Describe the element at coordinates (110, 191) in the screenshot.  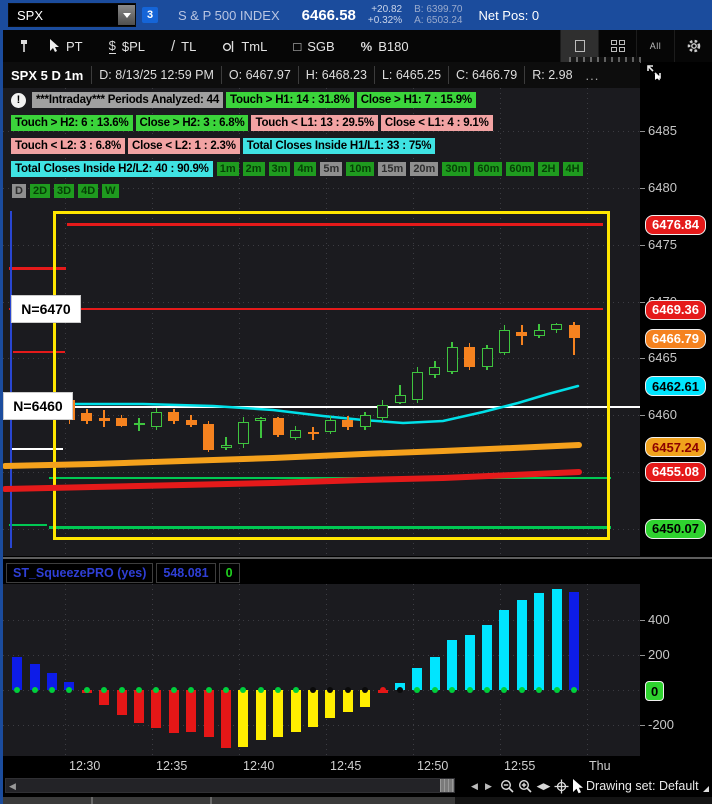
I see `day-button-W: W` at that location.